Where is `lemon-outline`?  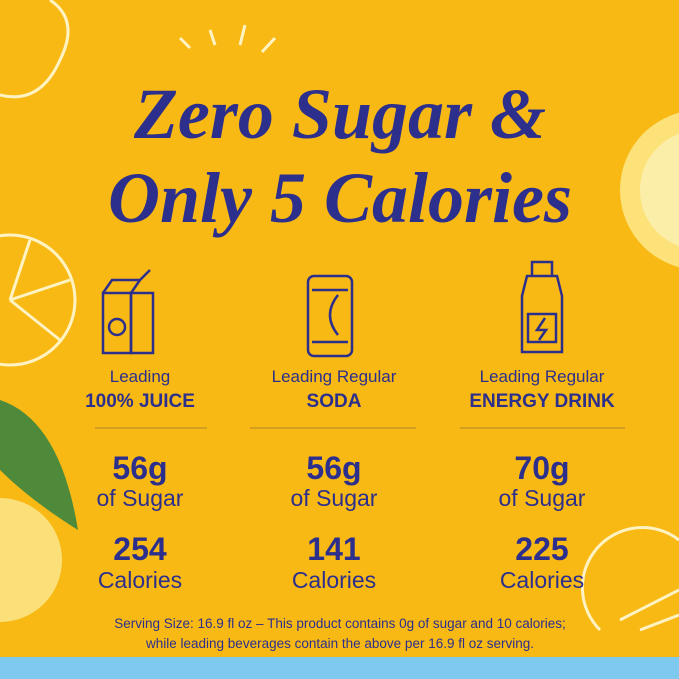 lemon-outline is located at coordinates (35, 49).